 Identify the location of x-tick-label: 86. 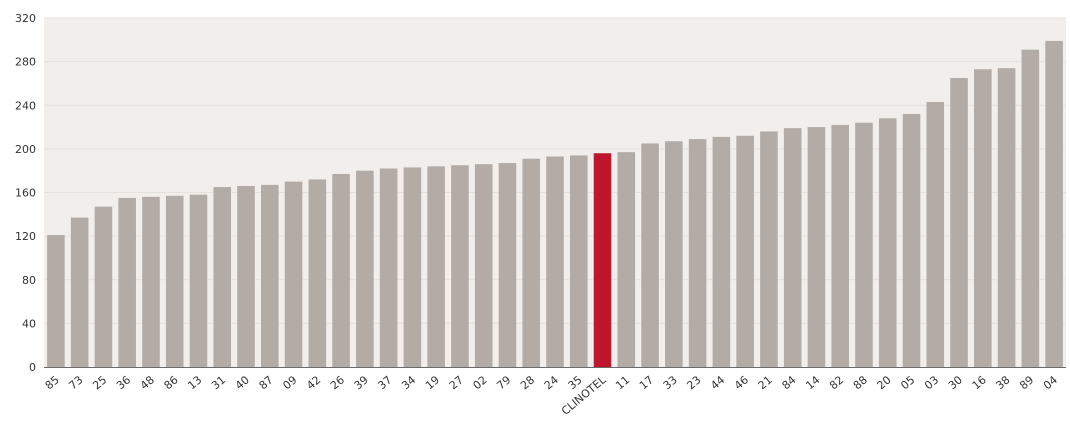
(171, 382).